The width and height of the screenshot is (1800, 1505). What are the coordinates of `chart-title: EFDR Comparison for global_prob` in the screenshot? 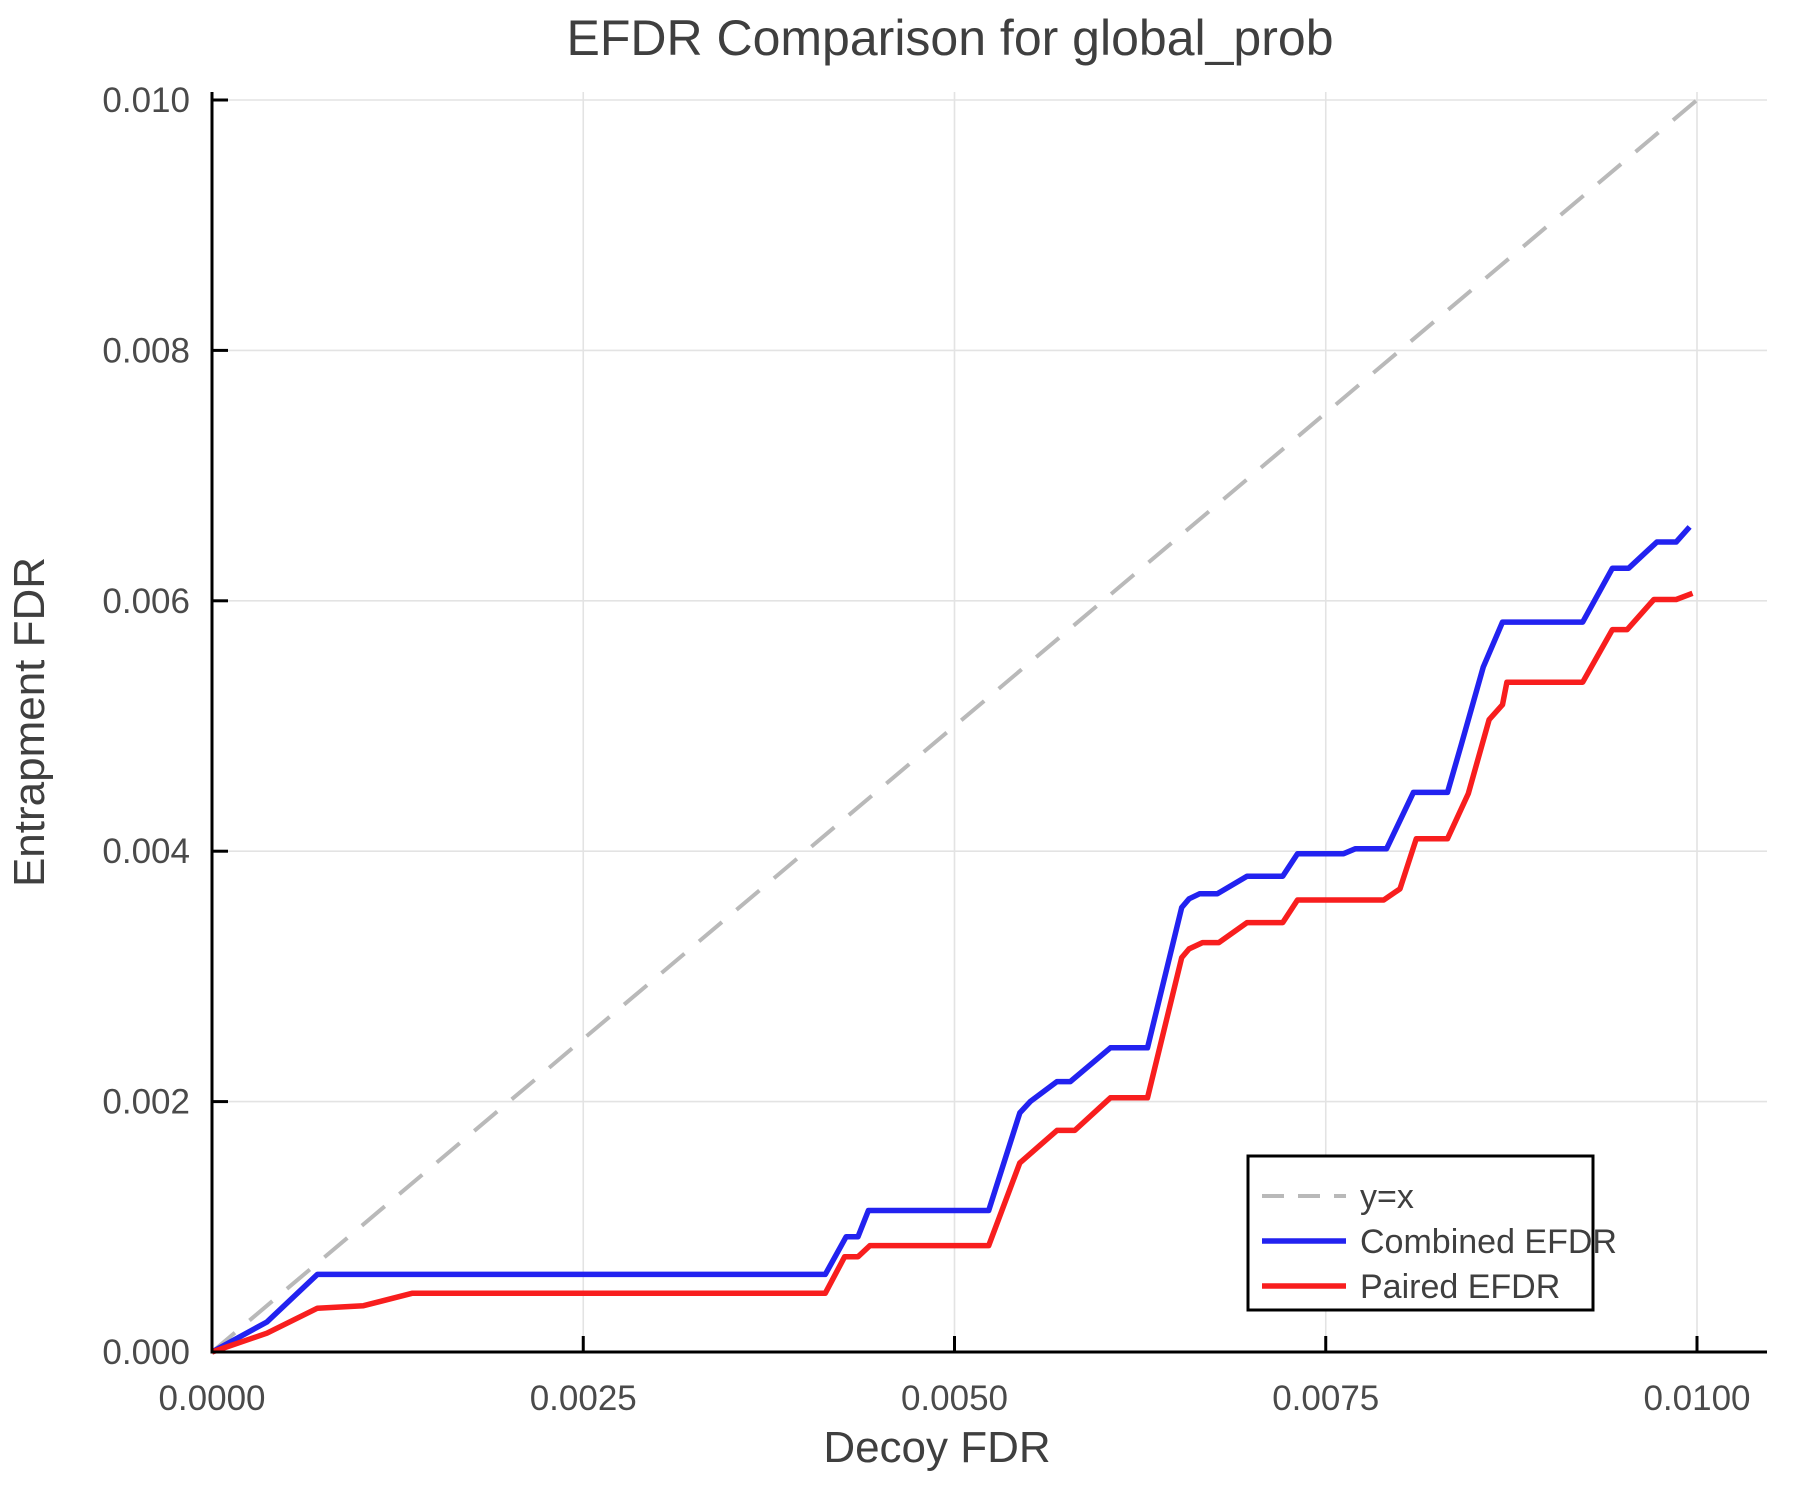 It's located at (949, 38).